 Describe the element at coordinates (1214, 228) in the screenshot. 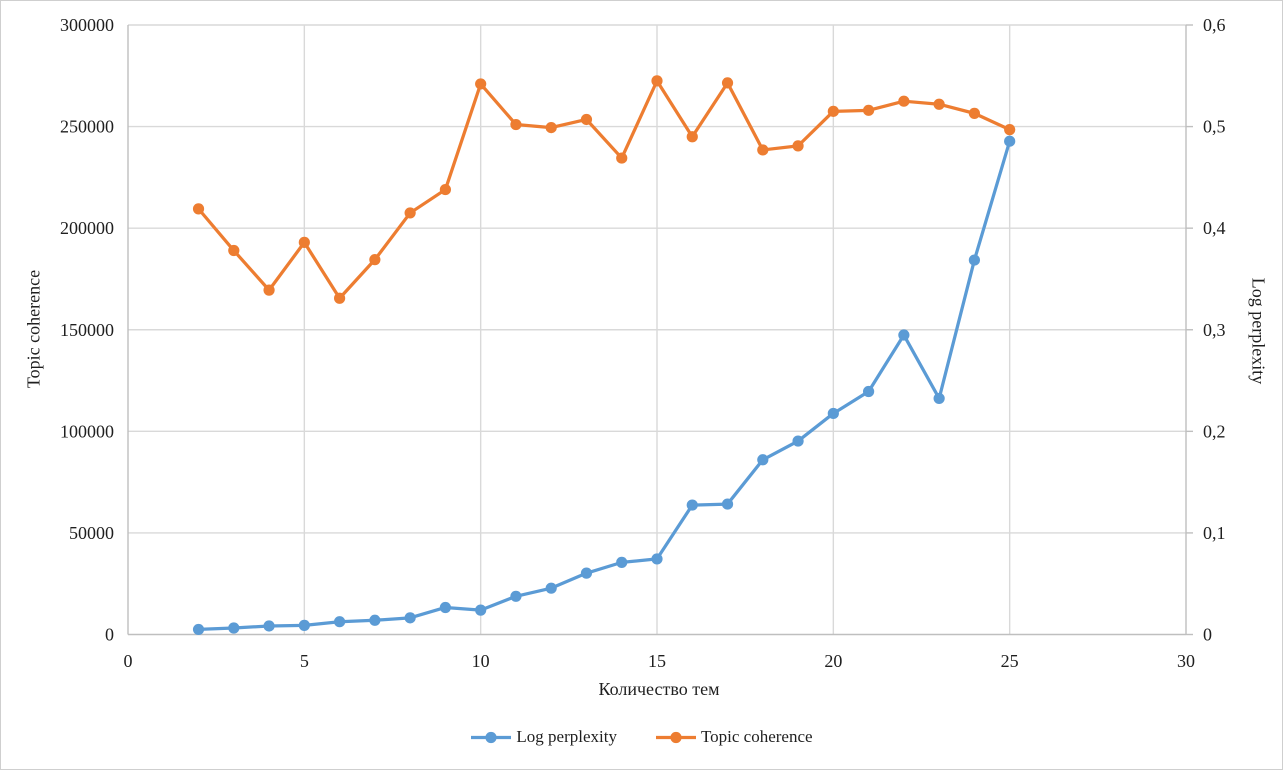

I see `right-axis-tick-label: 0,4` at that location.